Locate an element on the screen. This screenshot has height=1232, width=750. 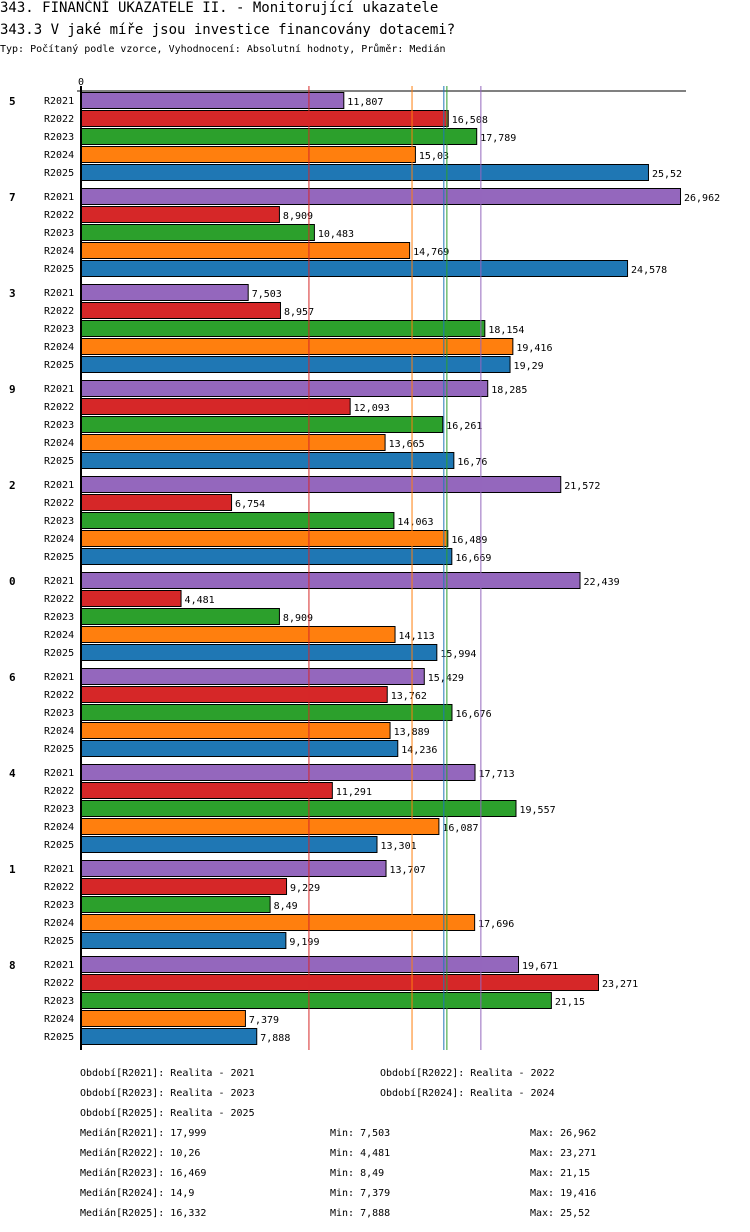
data-label: 23,271 is located at coordinates (620, 984).